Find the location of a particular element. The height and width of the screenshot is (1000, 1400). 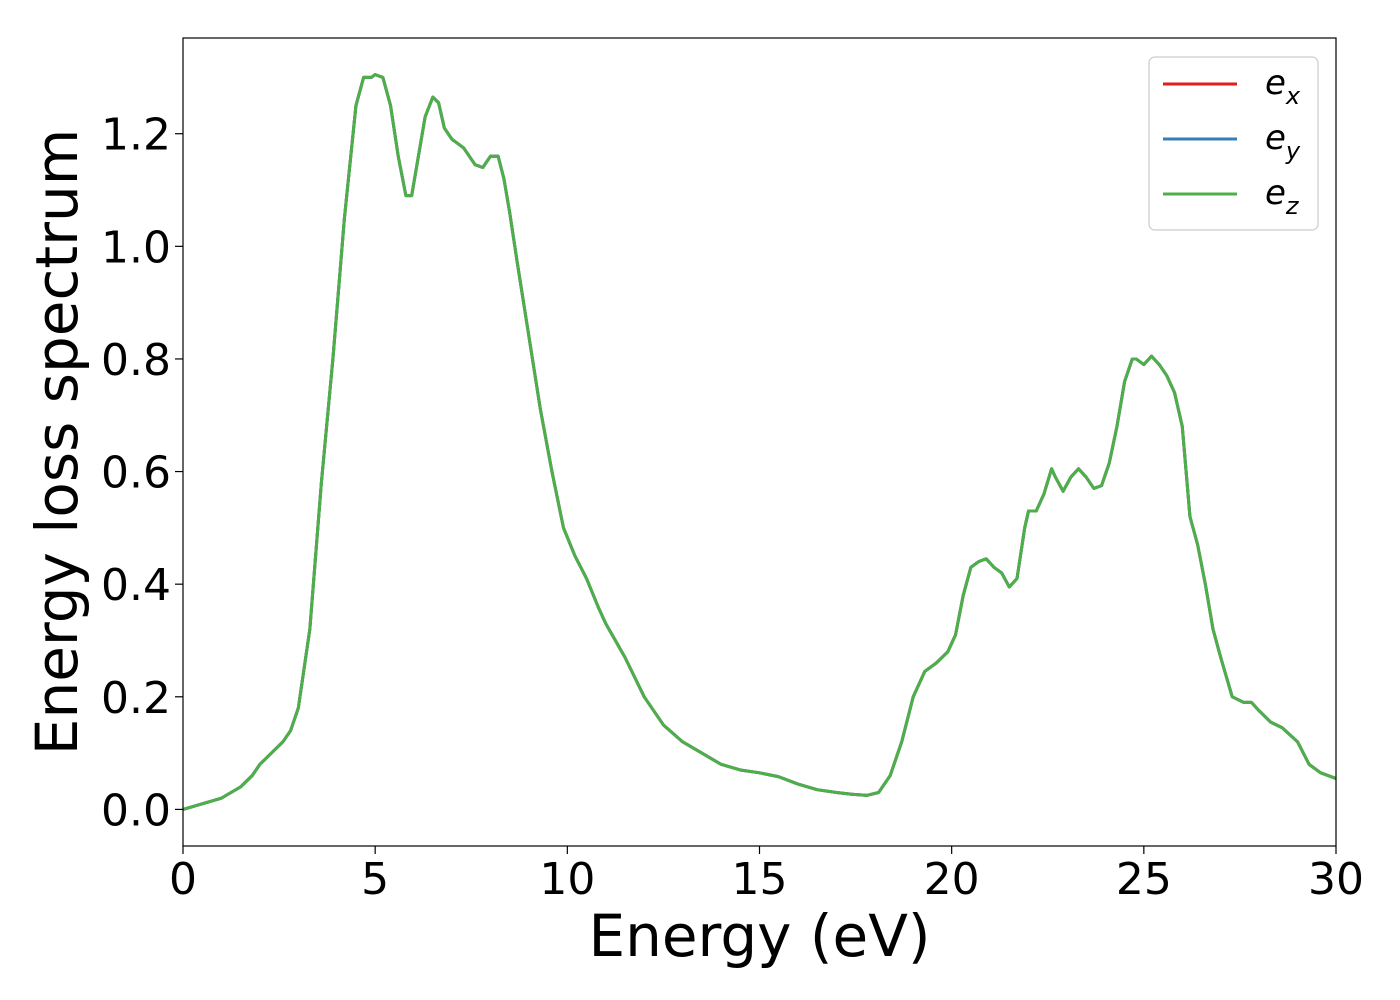

y-axis-label: Energy loss spectrum is located at coordinates (57, 442).